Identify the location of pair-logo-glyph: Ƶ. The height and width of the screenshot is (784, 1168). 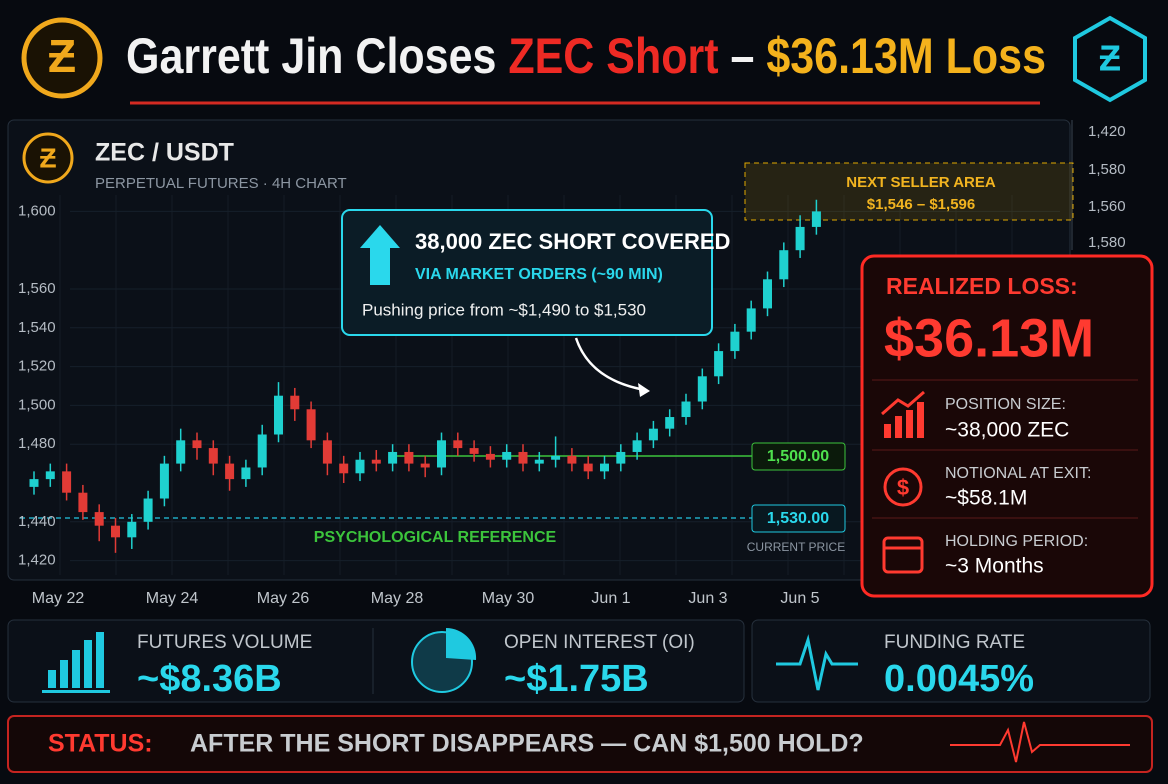
(47, 157).